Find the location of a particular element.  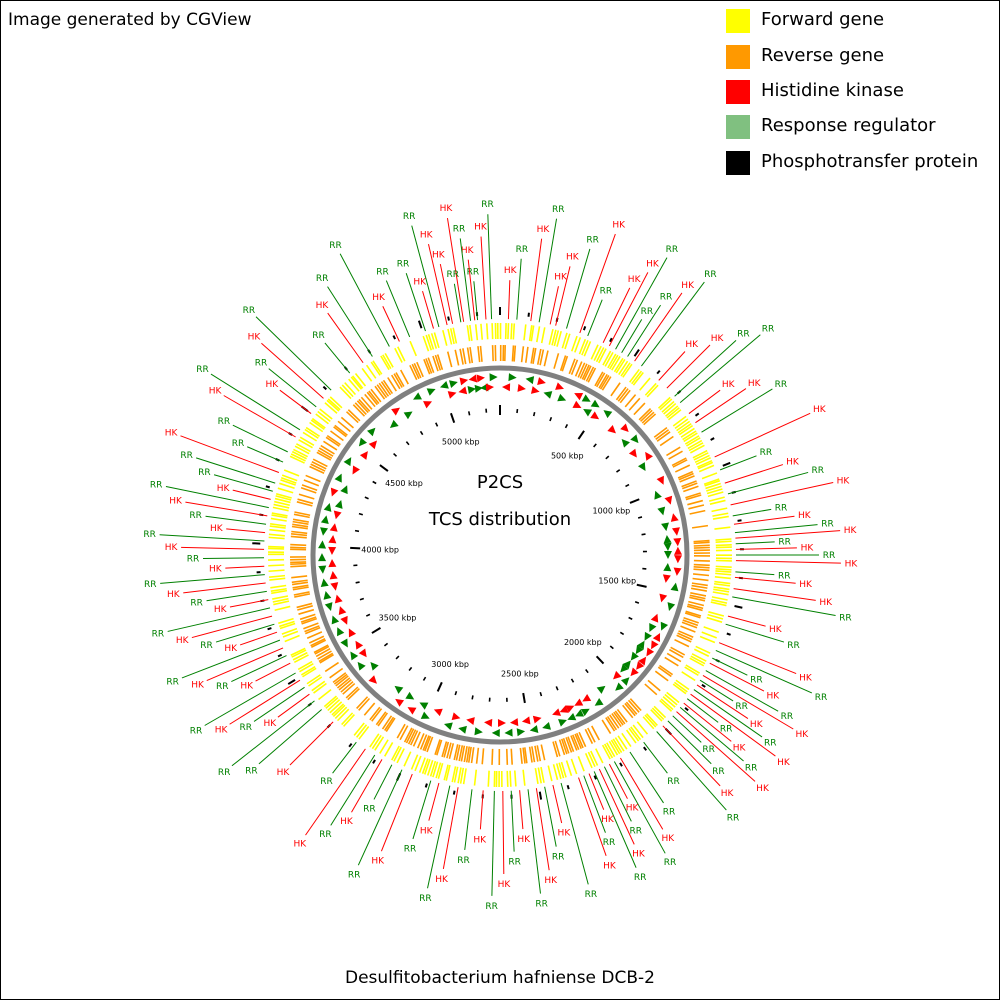

tick-label: 4500 kbp is located at coordinates (404, 483).